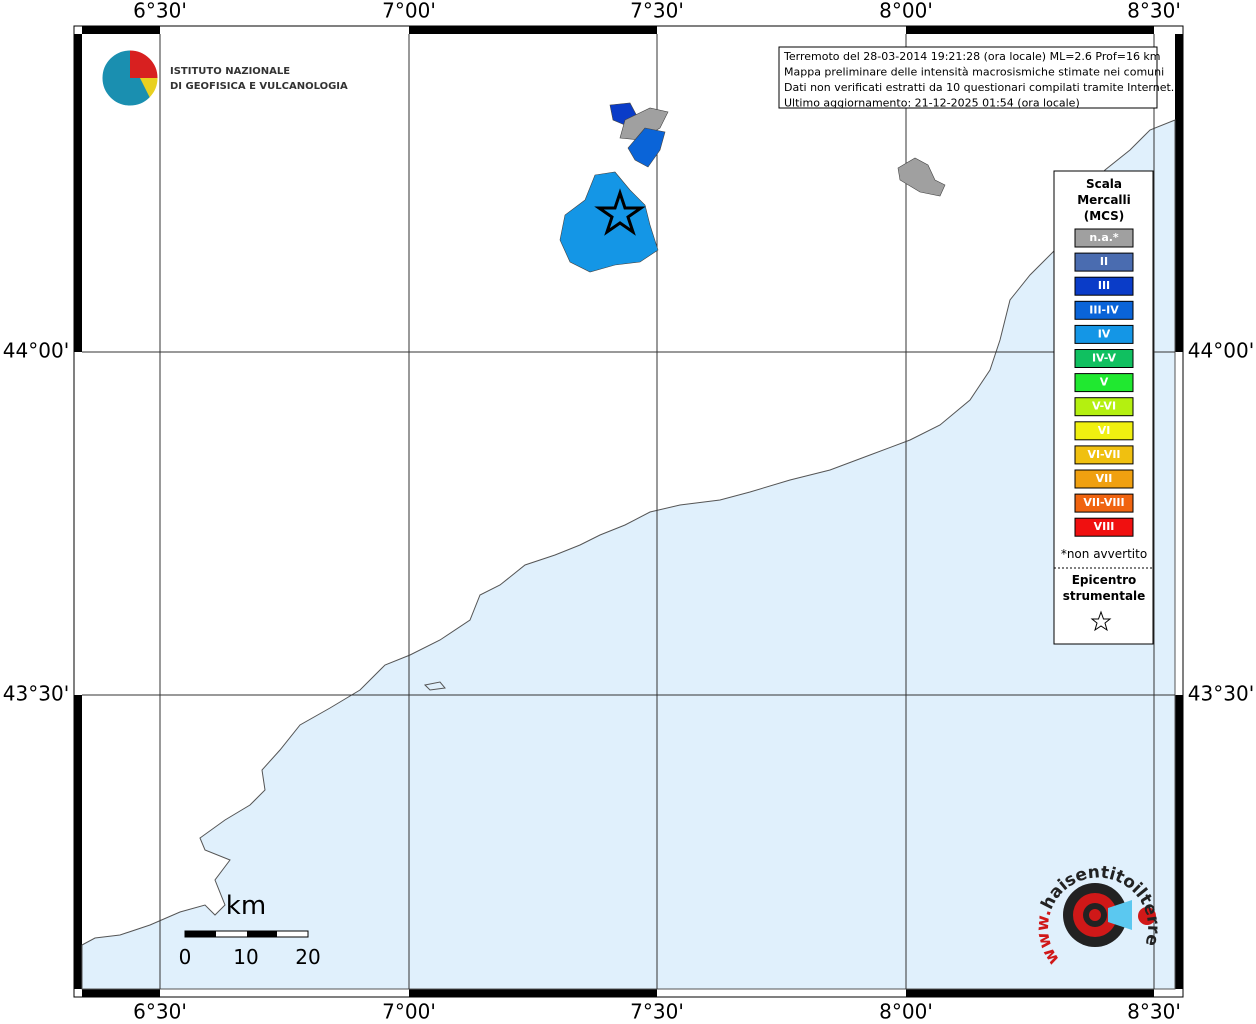 Image resolution: width=1256 pixels, height=1024 pixels. What do you see at coordinates (1104, 200) in the screenshot?
I see `legend-title: Mercalli` at bounding box center [1104, 200].